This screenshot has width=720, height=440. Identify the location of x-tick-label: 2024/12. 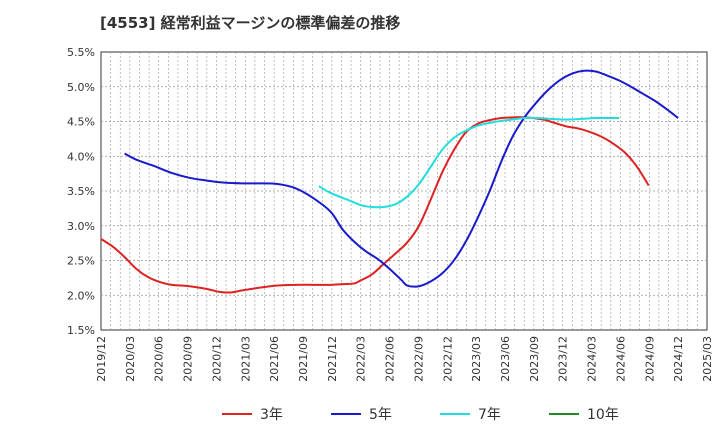
(678, 359).